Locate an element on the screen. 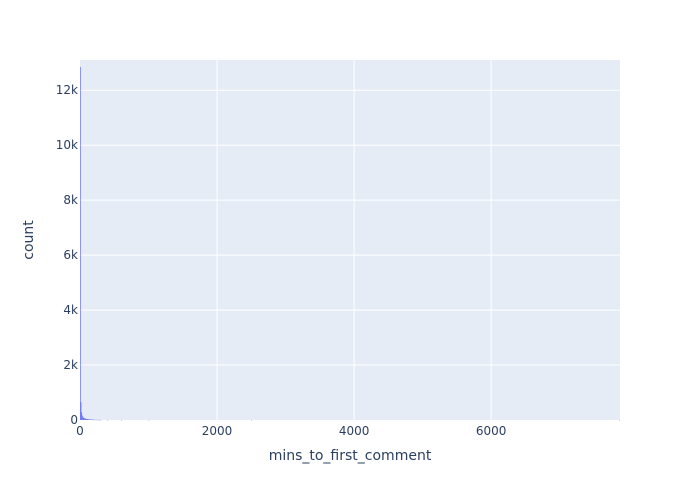  y-tick-label: 4k is located at coordinates (70, 310).